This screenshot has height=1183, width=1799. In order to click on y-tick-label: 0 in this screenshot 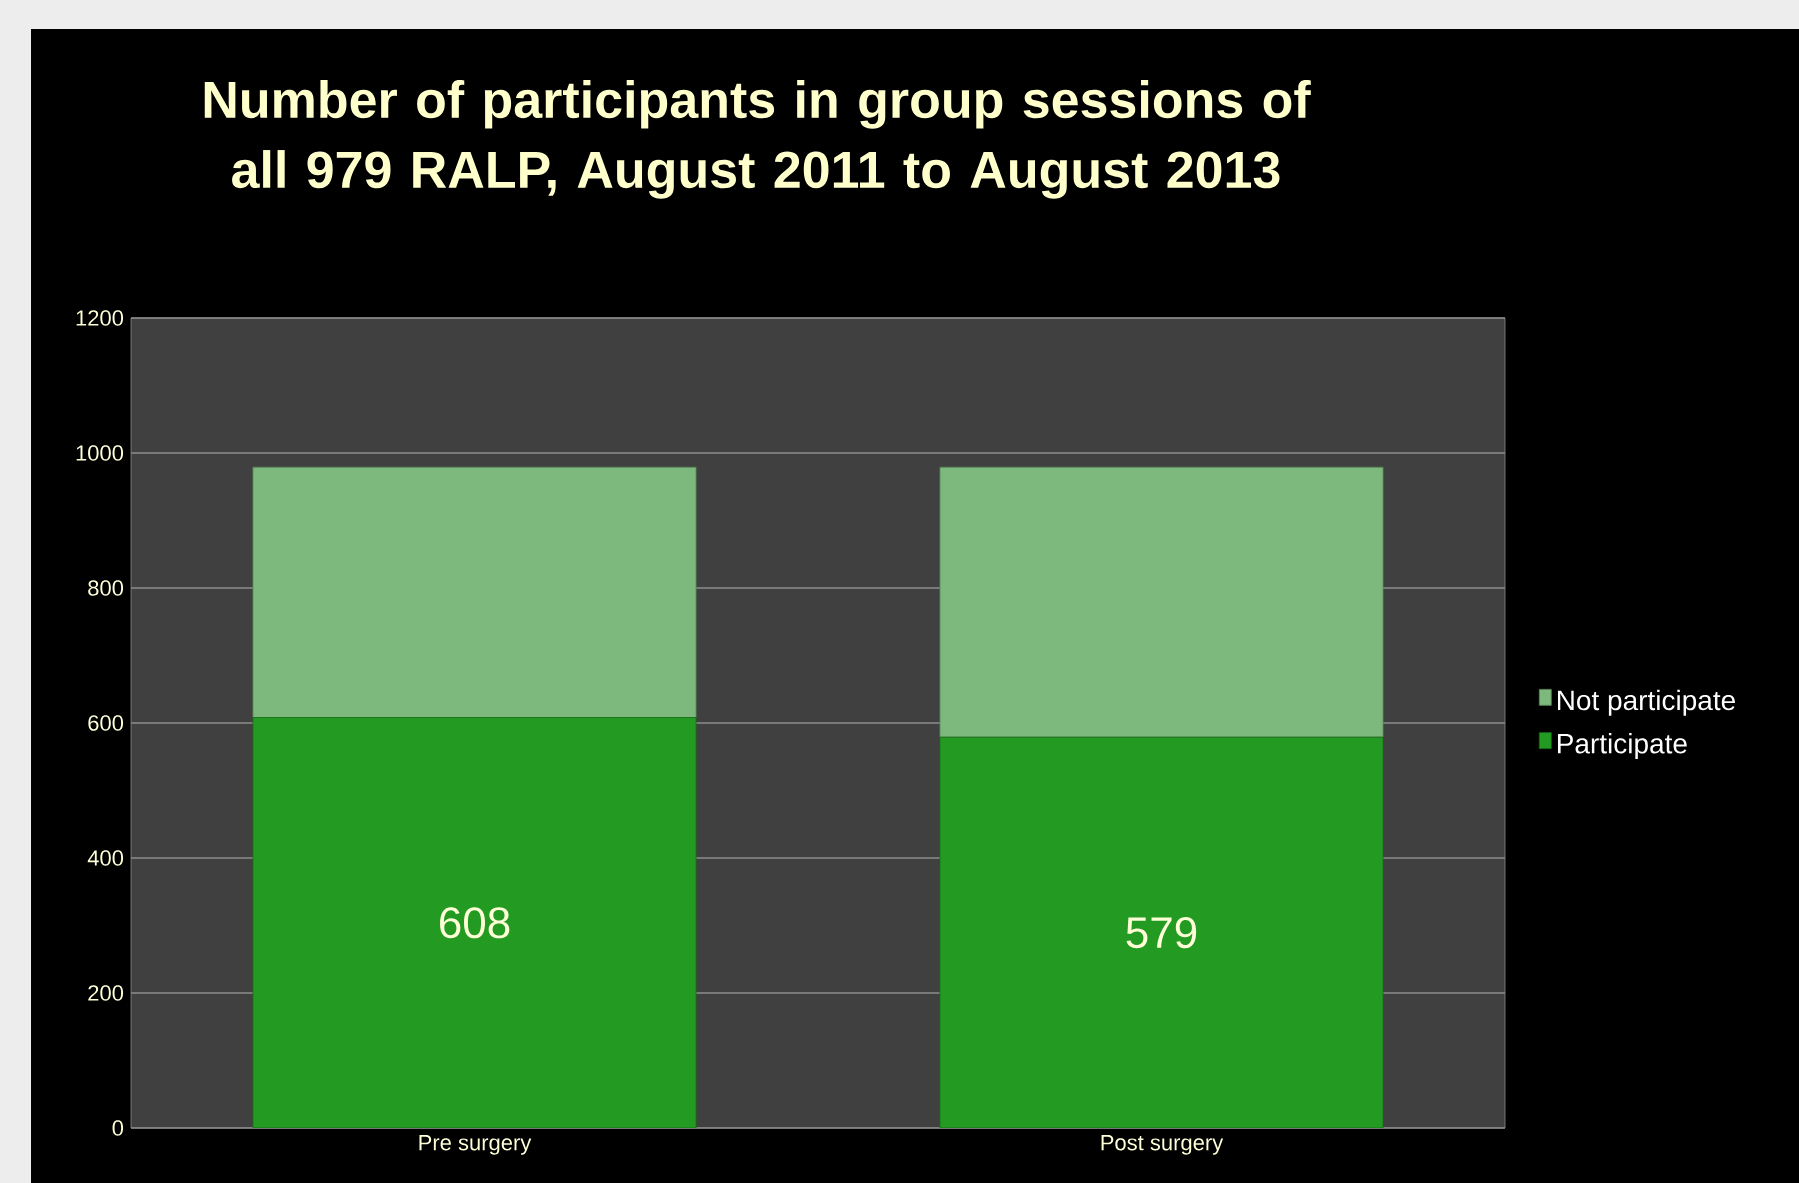, I will do `click(118, 1128)`.